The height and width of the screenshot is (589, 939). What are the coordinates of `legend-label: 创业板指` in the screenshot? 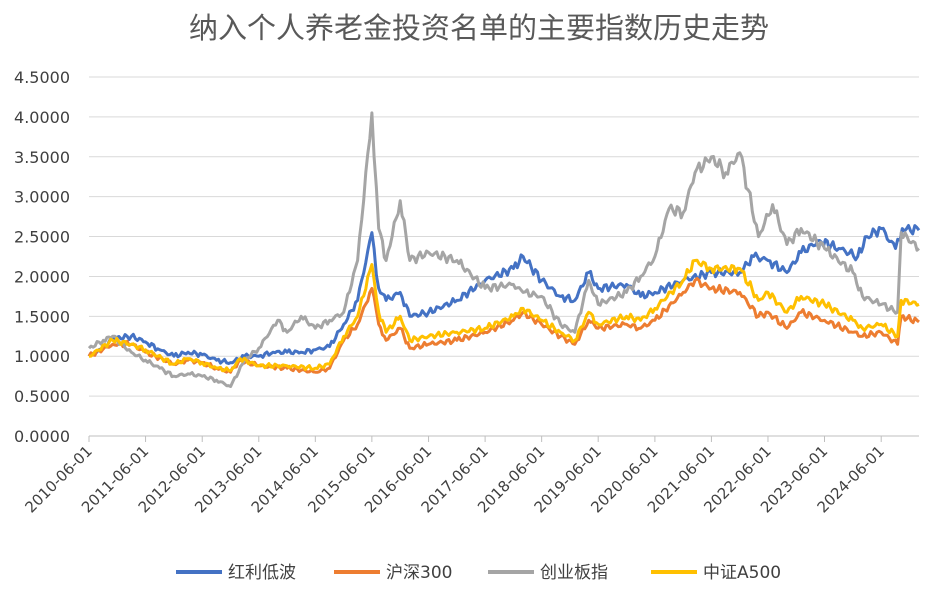 It's located at (574, 573).